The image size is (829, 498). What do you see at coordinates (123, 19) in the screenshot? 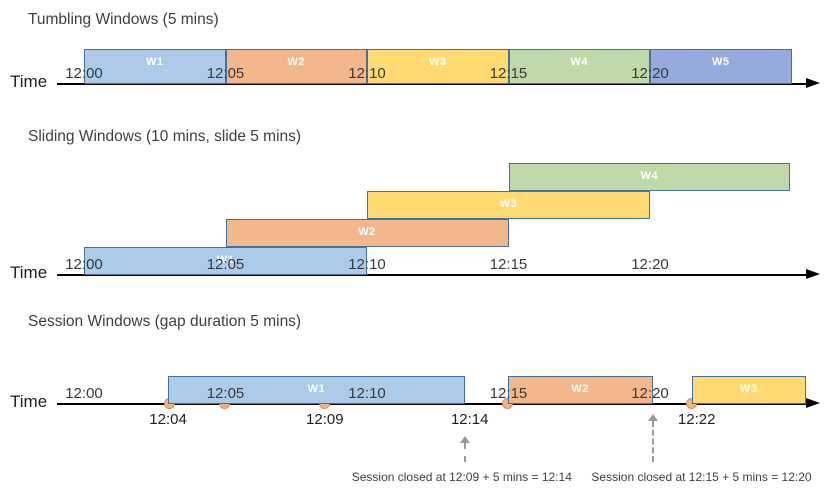
I see `section-title-tumbling: Tumbling Windows (5 mins)` at bounding box center [123, 19].